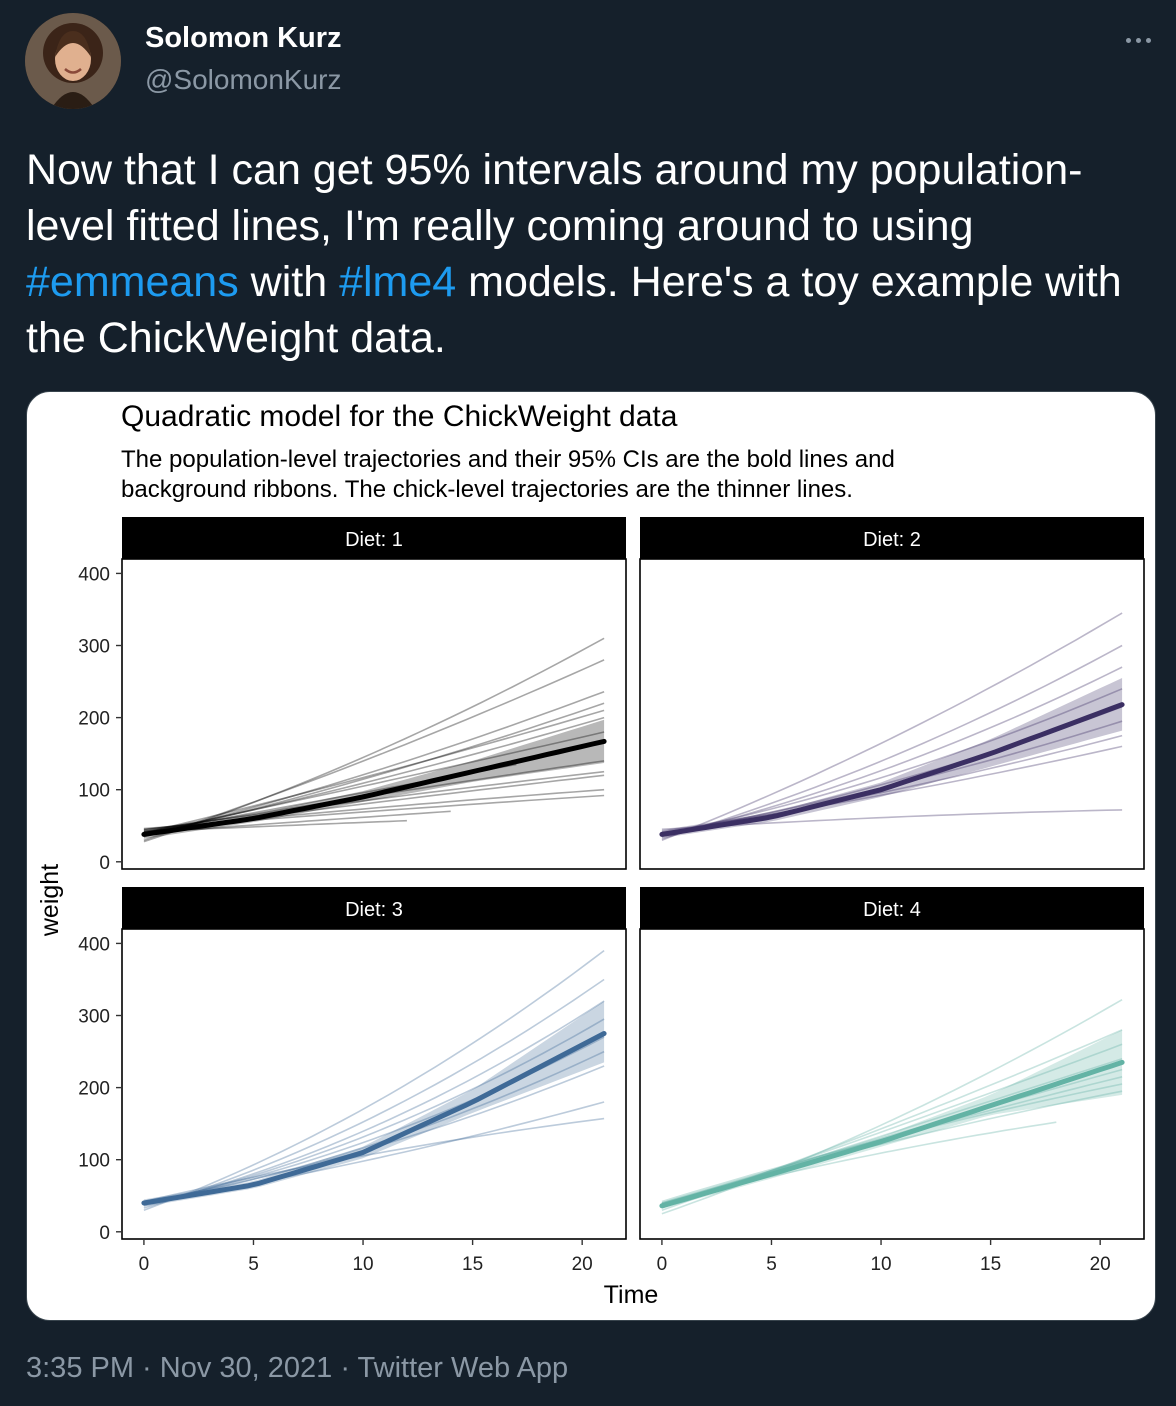  I want to click on tweet-time: 3:35 PM, so click(80, 1368).